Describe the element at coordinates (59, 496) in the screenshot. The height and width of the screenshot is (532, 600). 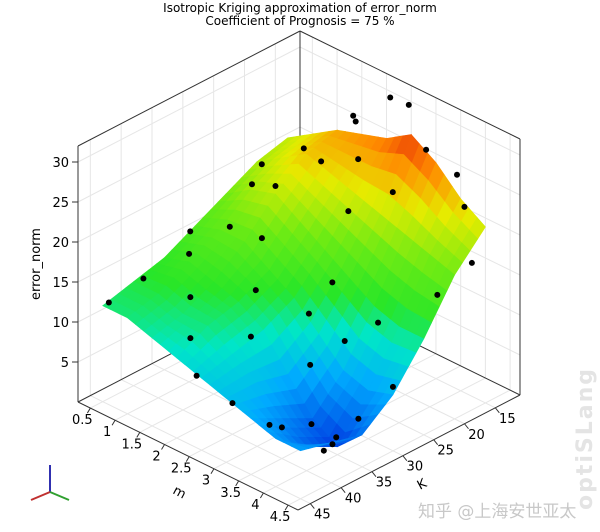
I see `triad-y-axis` at that location.